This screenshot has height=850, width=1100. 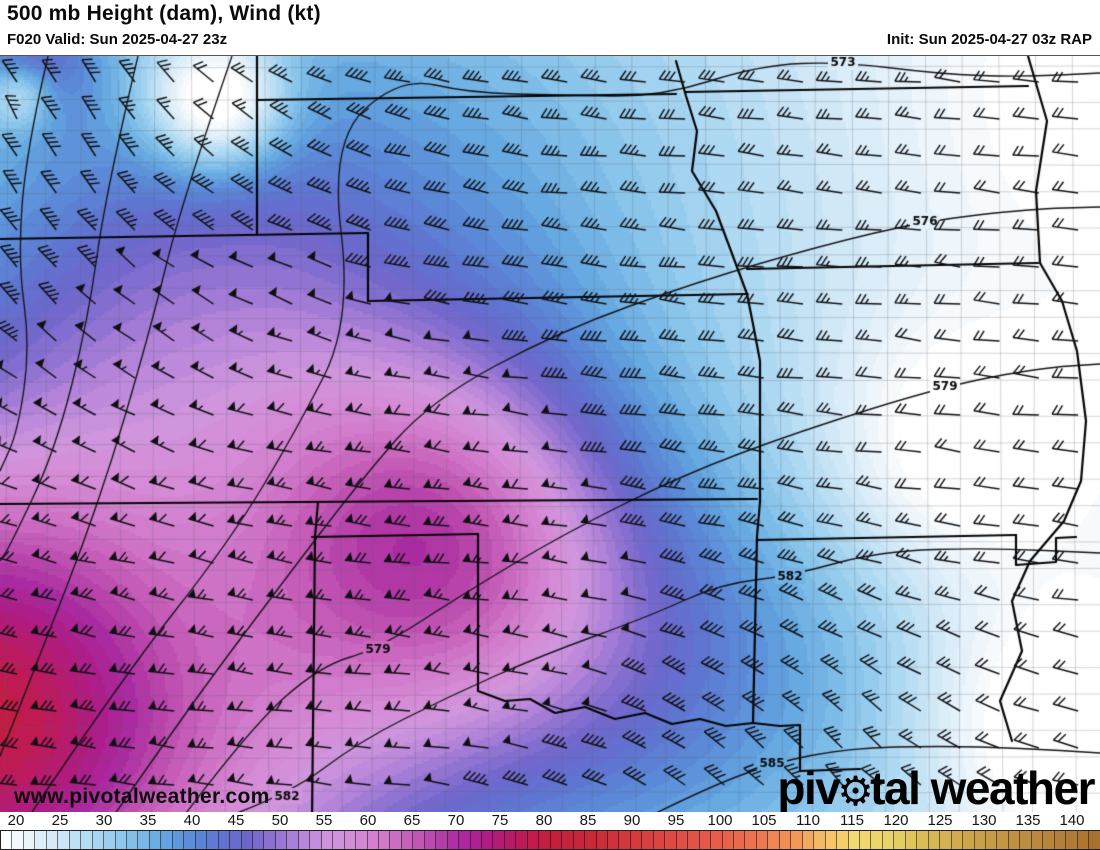 I want to click on colorbar-tick: 55, so click(x=324, y=820).